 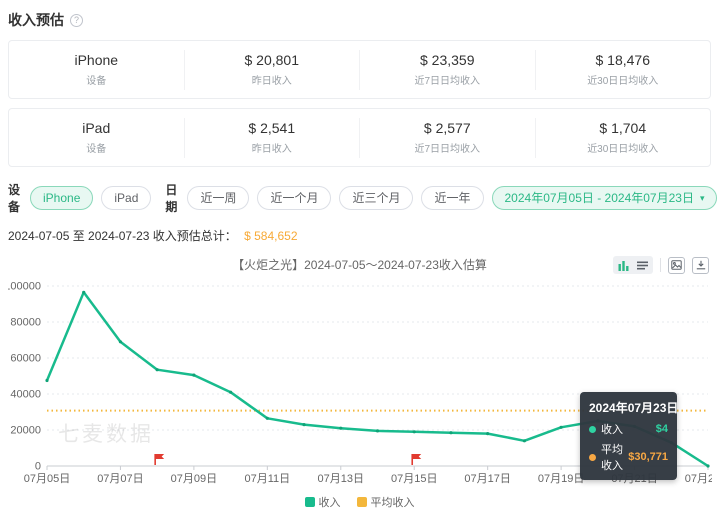 What do you see at coordinates (76, 20) in the screenshot?
I see `help-icon: ?` at bounding box center [76, 20].